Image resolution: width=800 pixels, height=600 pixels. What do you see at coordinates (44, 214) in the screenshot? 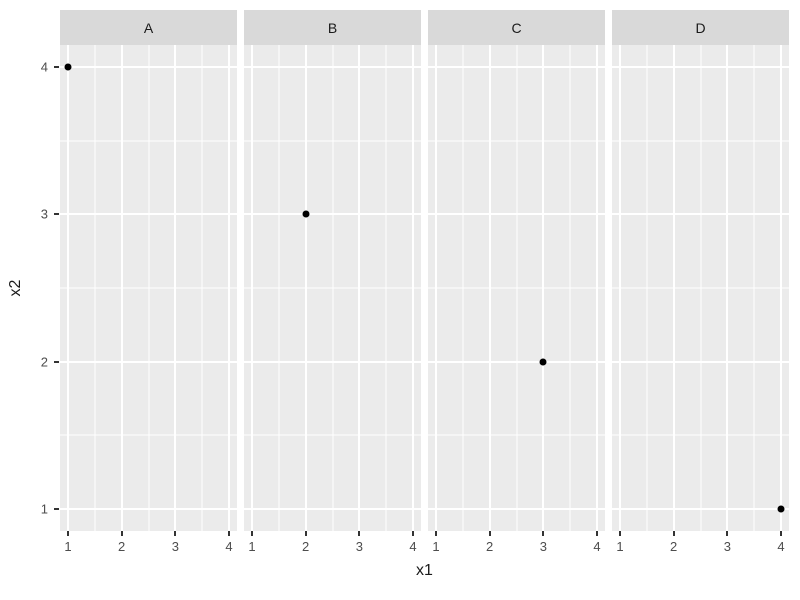
I see `y-tick-label: 3` at bounding box center [44, 214].